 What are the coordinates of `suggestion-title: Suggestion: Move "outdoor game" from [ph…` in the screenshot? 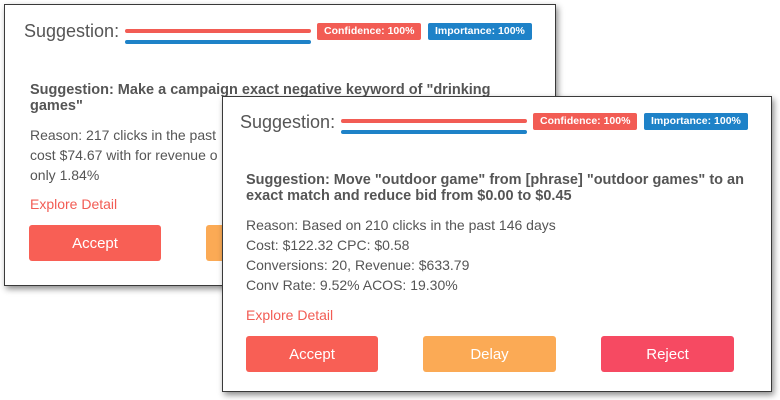 It's located at (495, 188).